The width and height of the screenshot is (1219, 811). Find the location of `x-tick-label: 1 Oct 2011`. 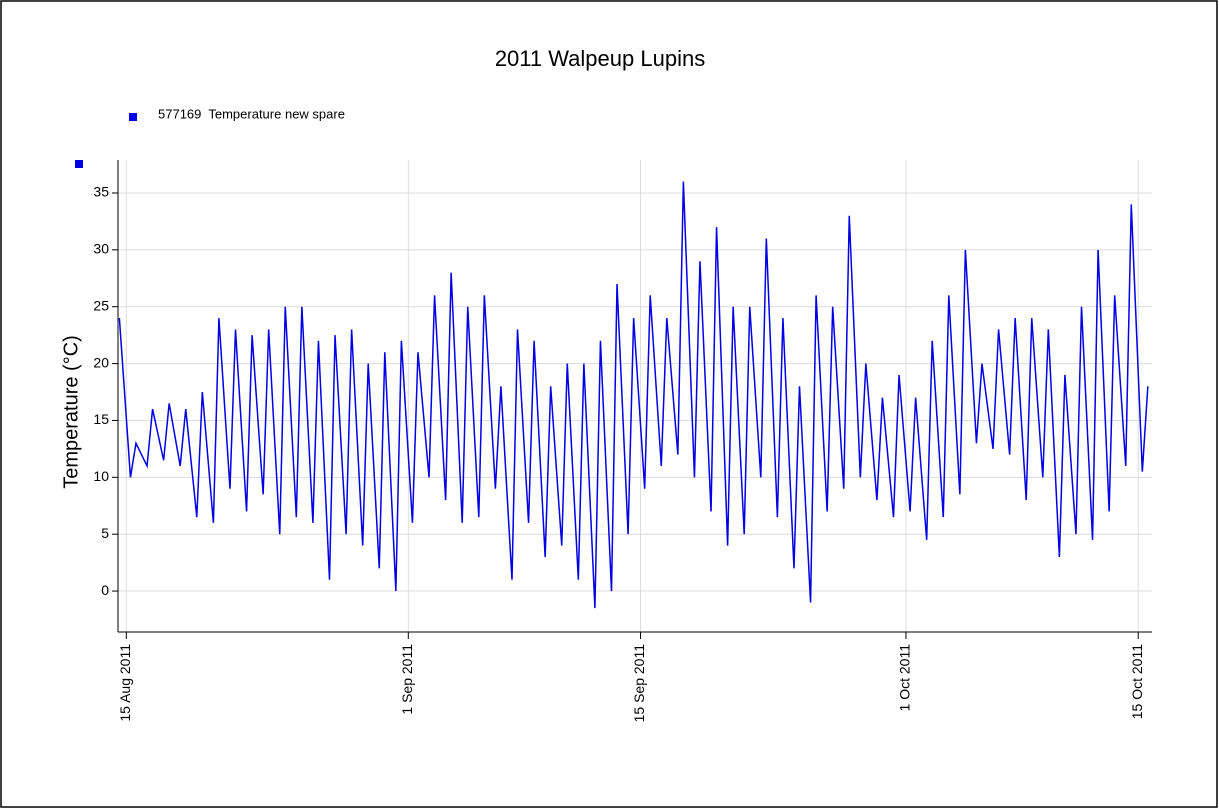

x-tick-label: 1 Oct 2011 is located at coordinates (905, 678).